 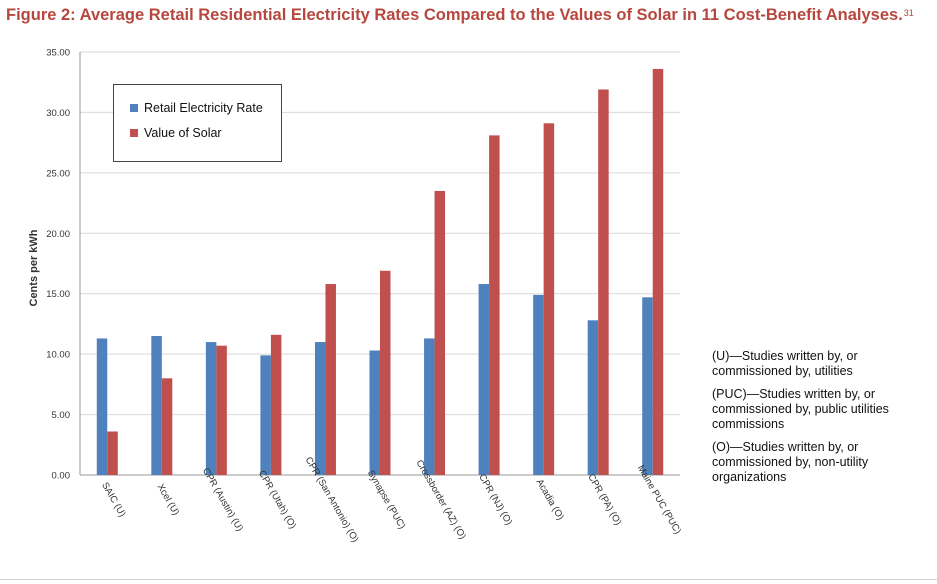 I want to click on bottom-rule, so click(x=468, y=579).